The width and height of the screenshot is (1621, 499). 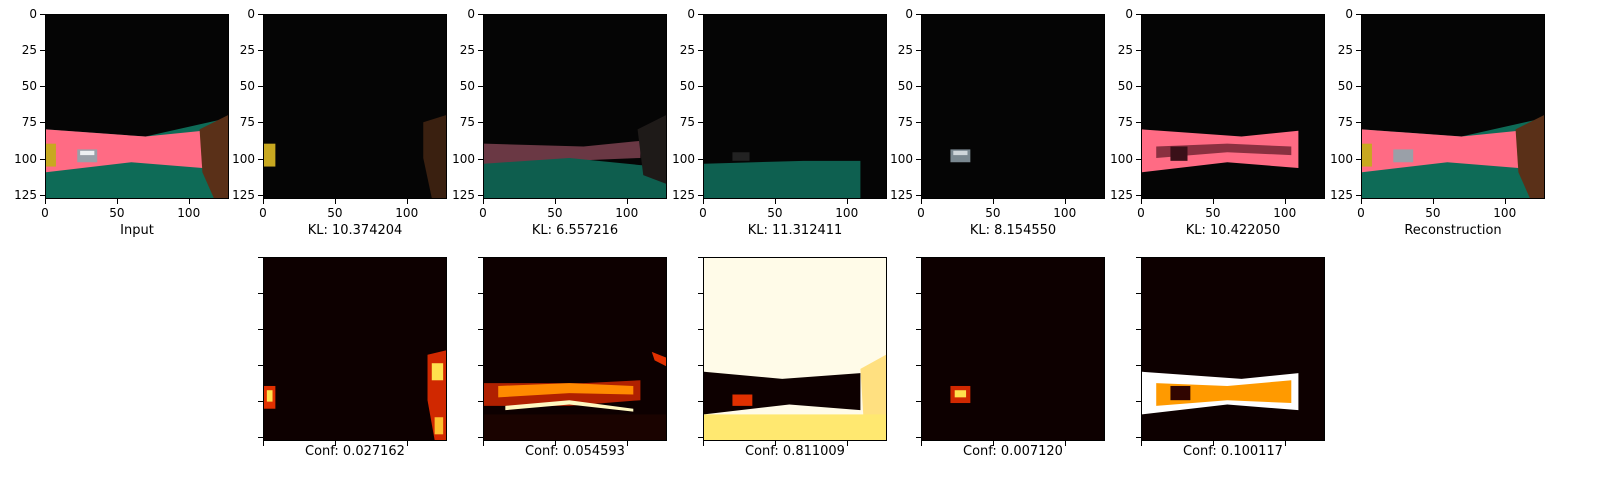 I want to click on caption-kl-1: KL: 10.374204, so click(x=355, y=230).